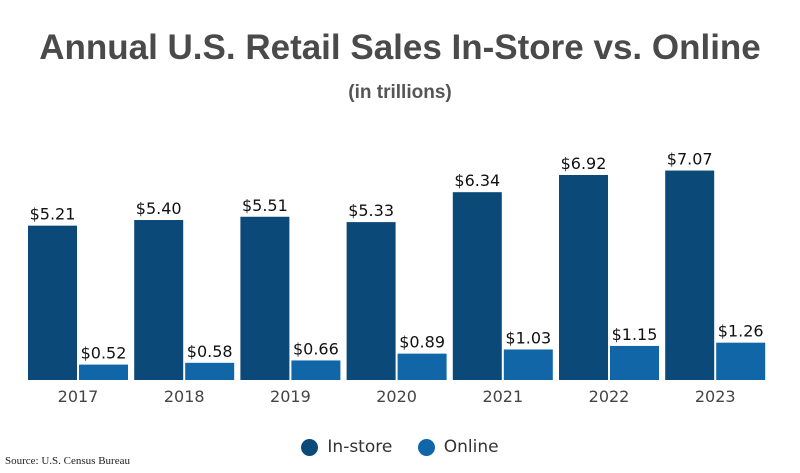  Describe the element at coordinates (210, 351) in the screenshot. I see `data-label-online-2018: $0.58` at that location.